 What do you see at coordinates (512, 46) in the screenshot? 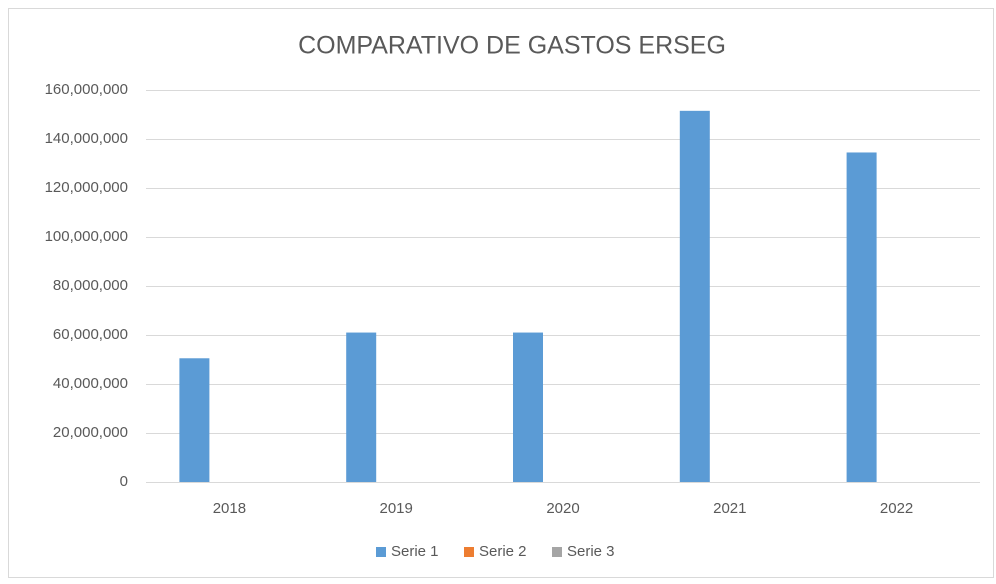
I see `chart-title: COMPARATIVO DE GASTOS ERSEG` at bounding box center [512, 46].